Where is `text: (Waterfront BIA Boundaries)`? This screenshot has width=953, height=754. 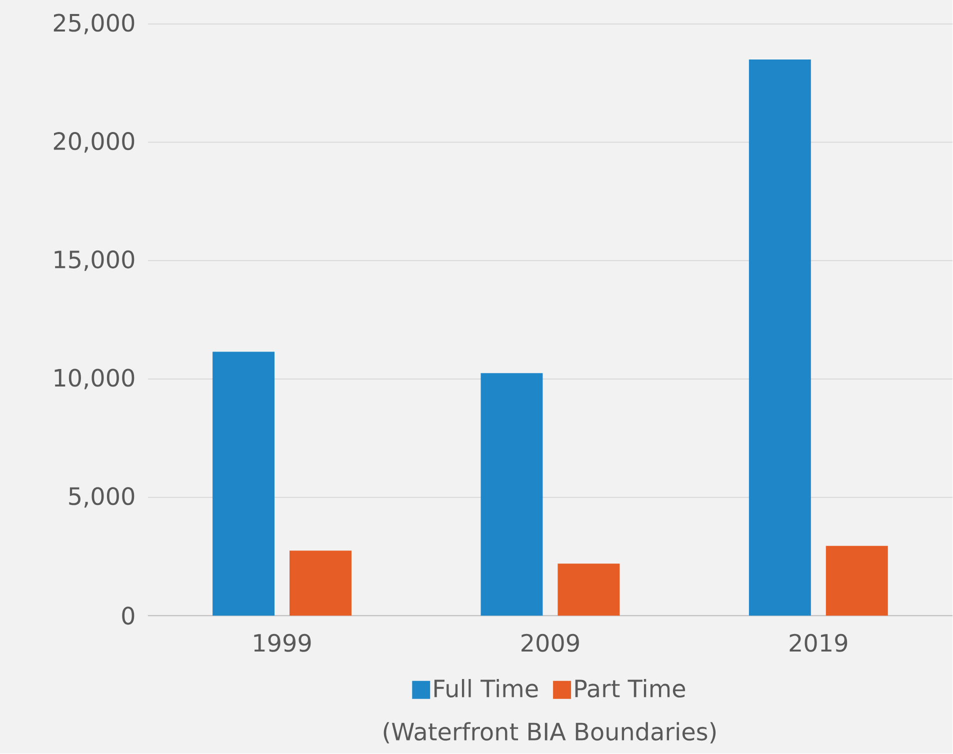 text: (Waterfront BIA Boundaries) is located at coordinates (550, 733).